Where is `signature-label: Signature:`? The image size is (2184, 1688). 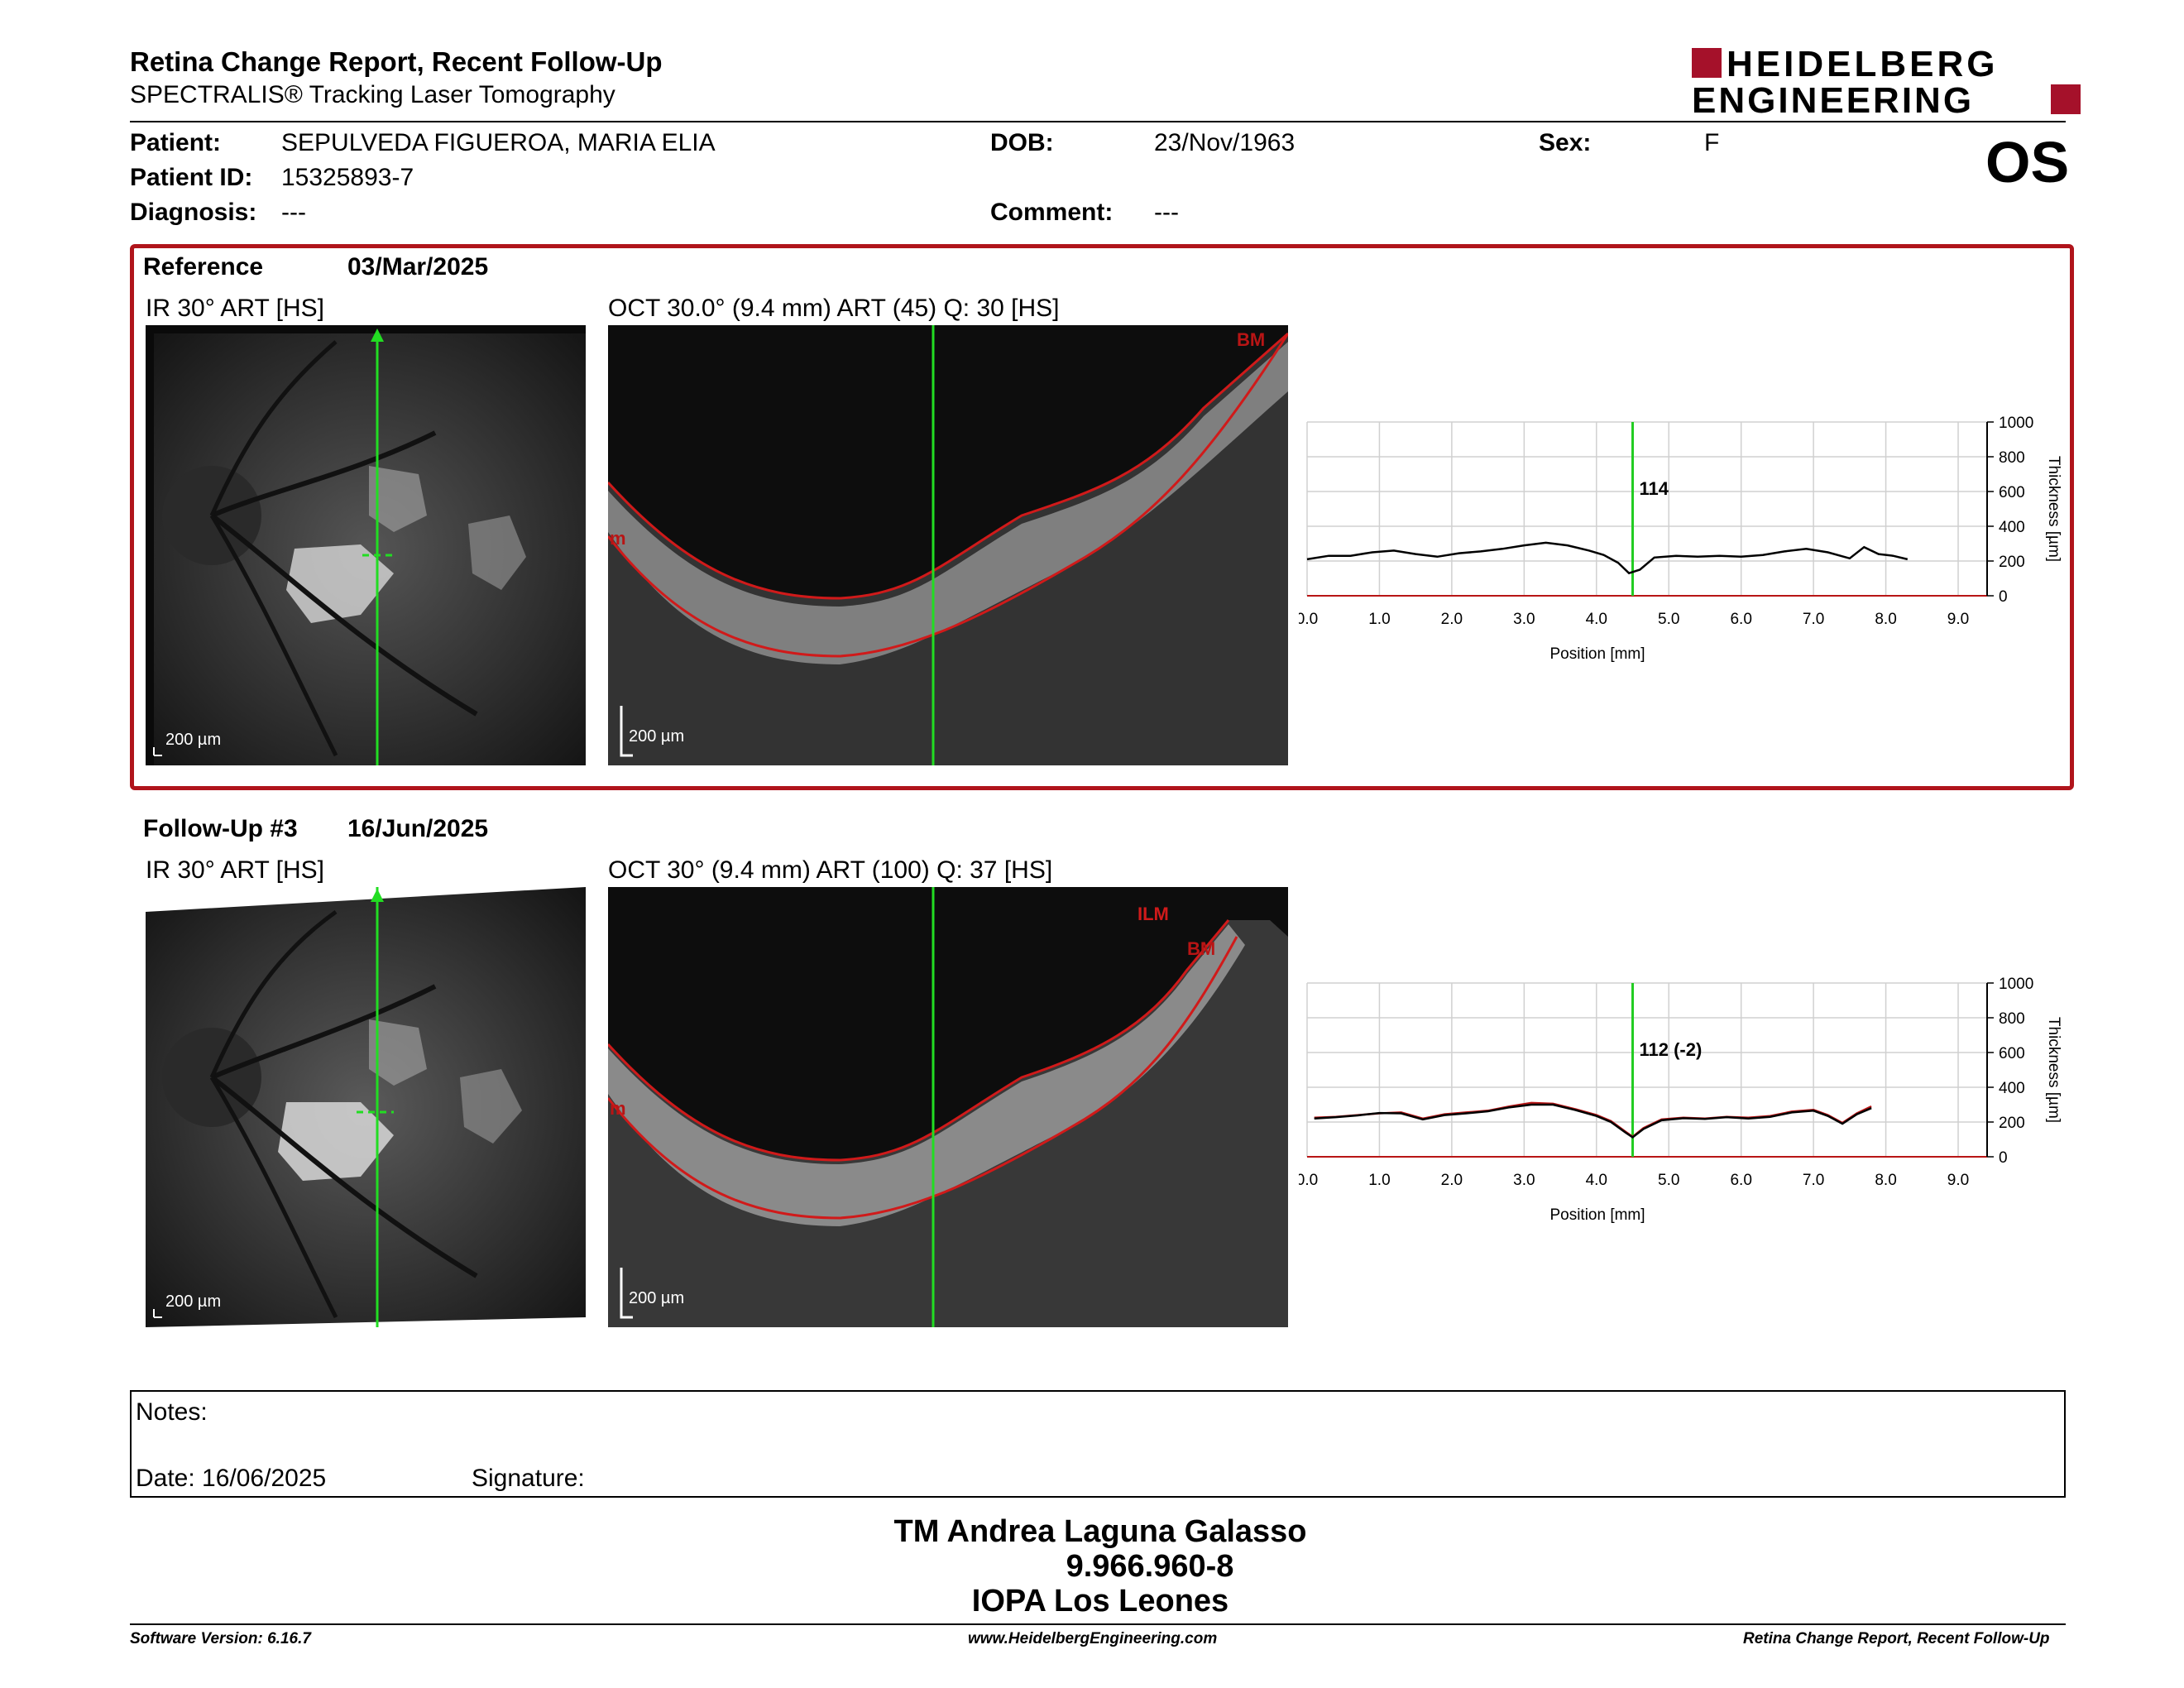
signature-label: Signature: is located at coordinates (528, 1478).